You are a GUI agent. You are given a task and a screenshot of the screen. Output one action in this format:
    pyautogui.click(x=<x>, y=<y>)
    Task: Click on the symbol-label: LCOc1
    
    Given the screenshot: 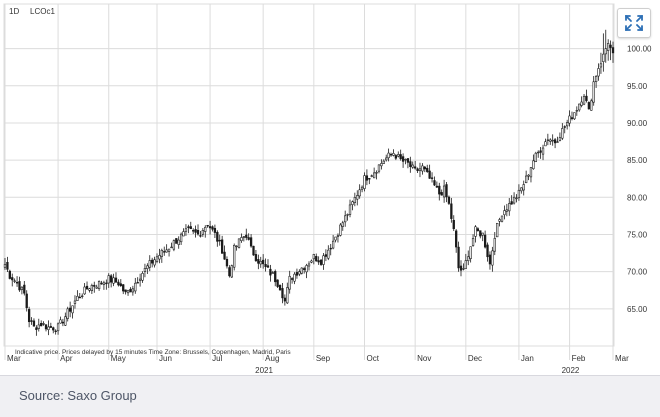 What is the action you would take?
    pyautogui.click(x=42, y=11)
    